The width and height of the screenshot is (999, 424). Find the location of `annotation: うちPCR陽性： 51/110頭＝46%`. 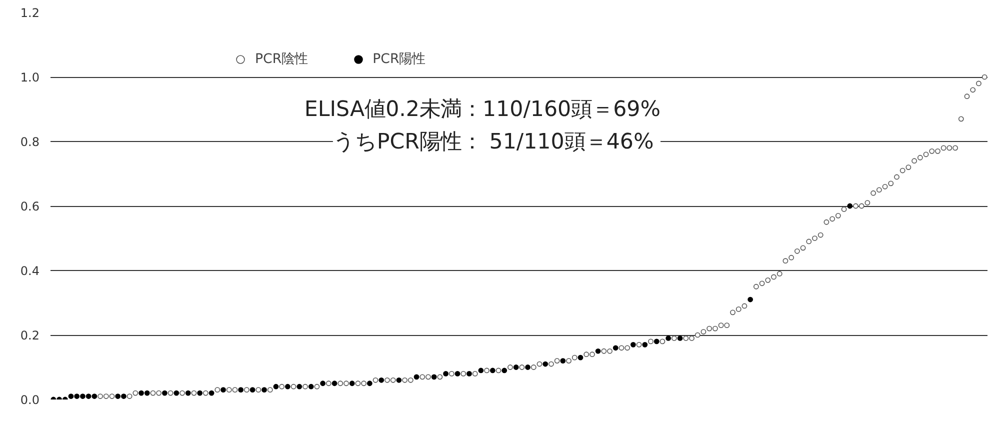

annotation: うちPCR陽性： 51/110頭＝46% is located at coordinates (493, 141).